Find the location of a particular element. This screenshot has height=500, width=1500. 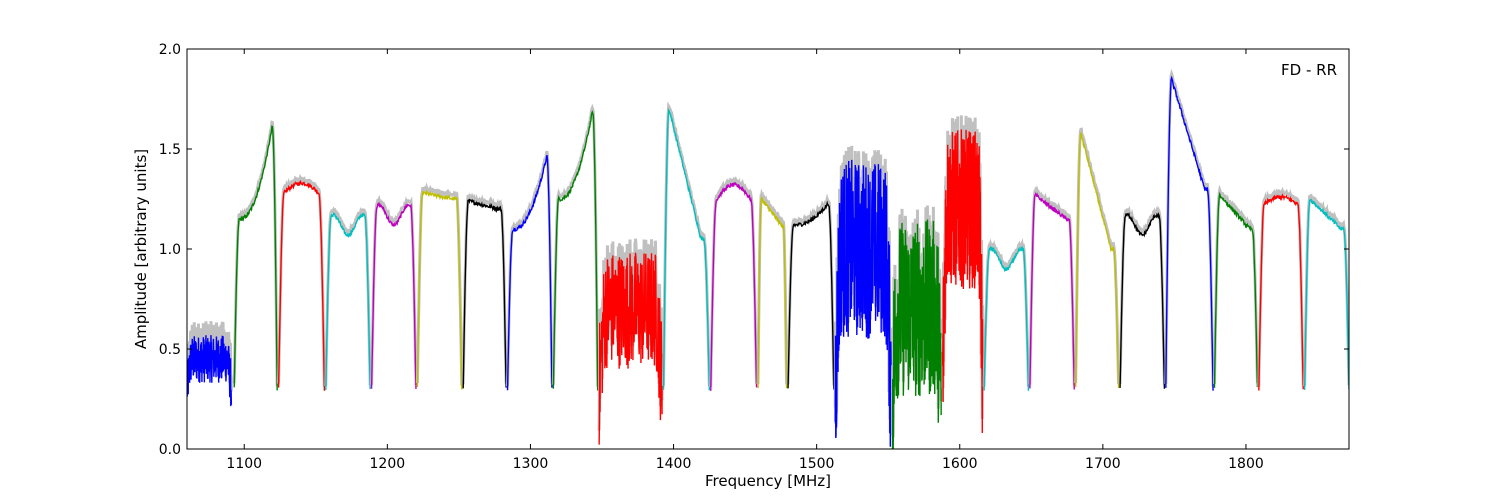

x-tick-label: 1600 is located at coordinates (960, 464).